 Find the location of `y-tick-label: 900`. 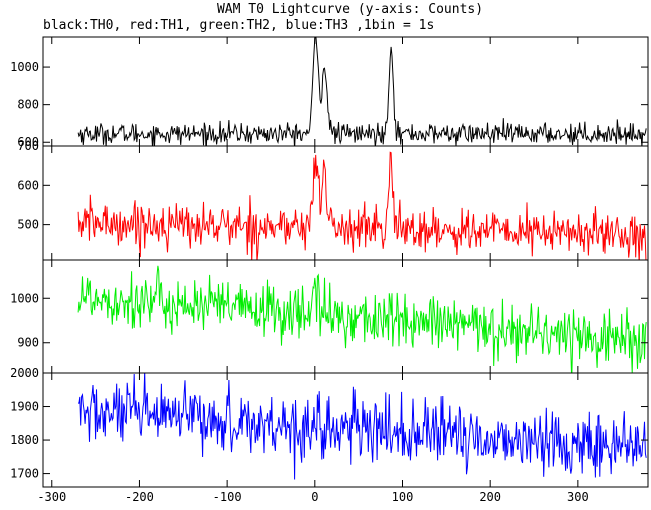

y-tick-label: 900 is located at coordinates (28, 343).